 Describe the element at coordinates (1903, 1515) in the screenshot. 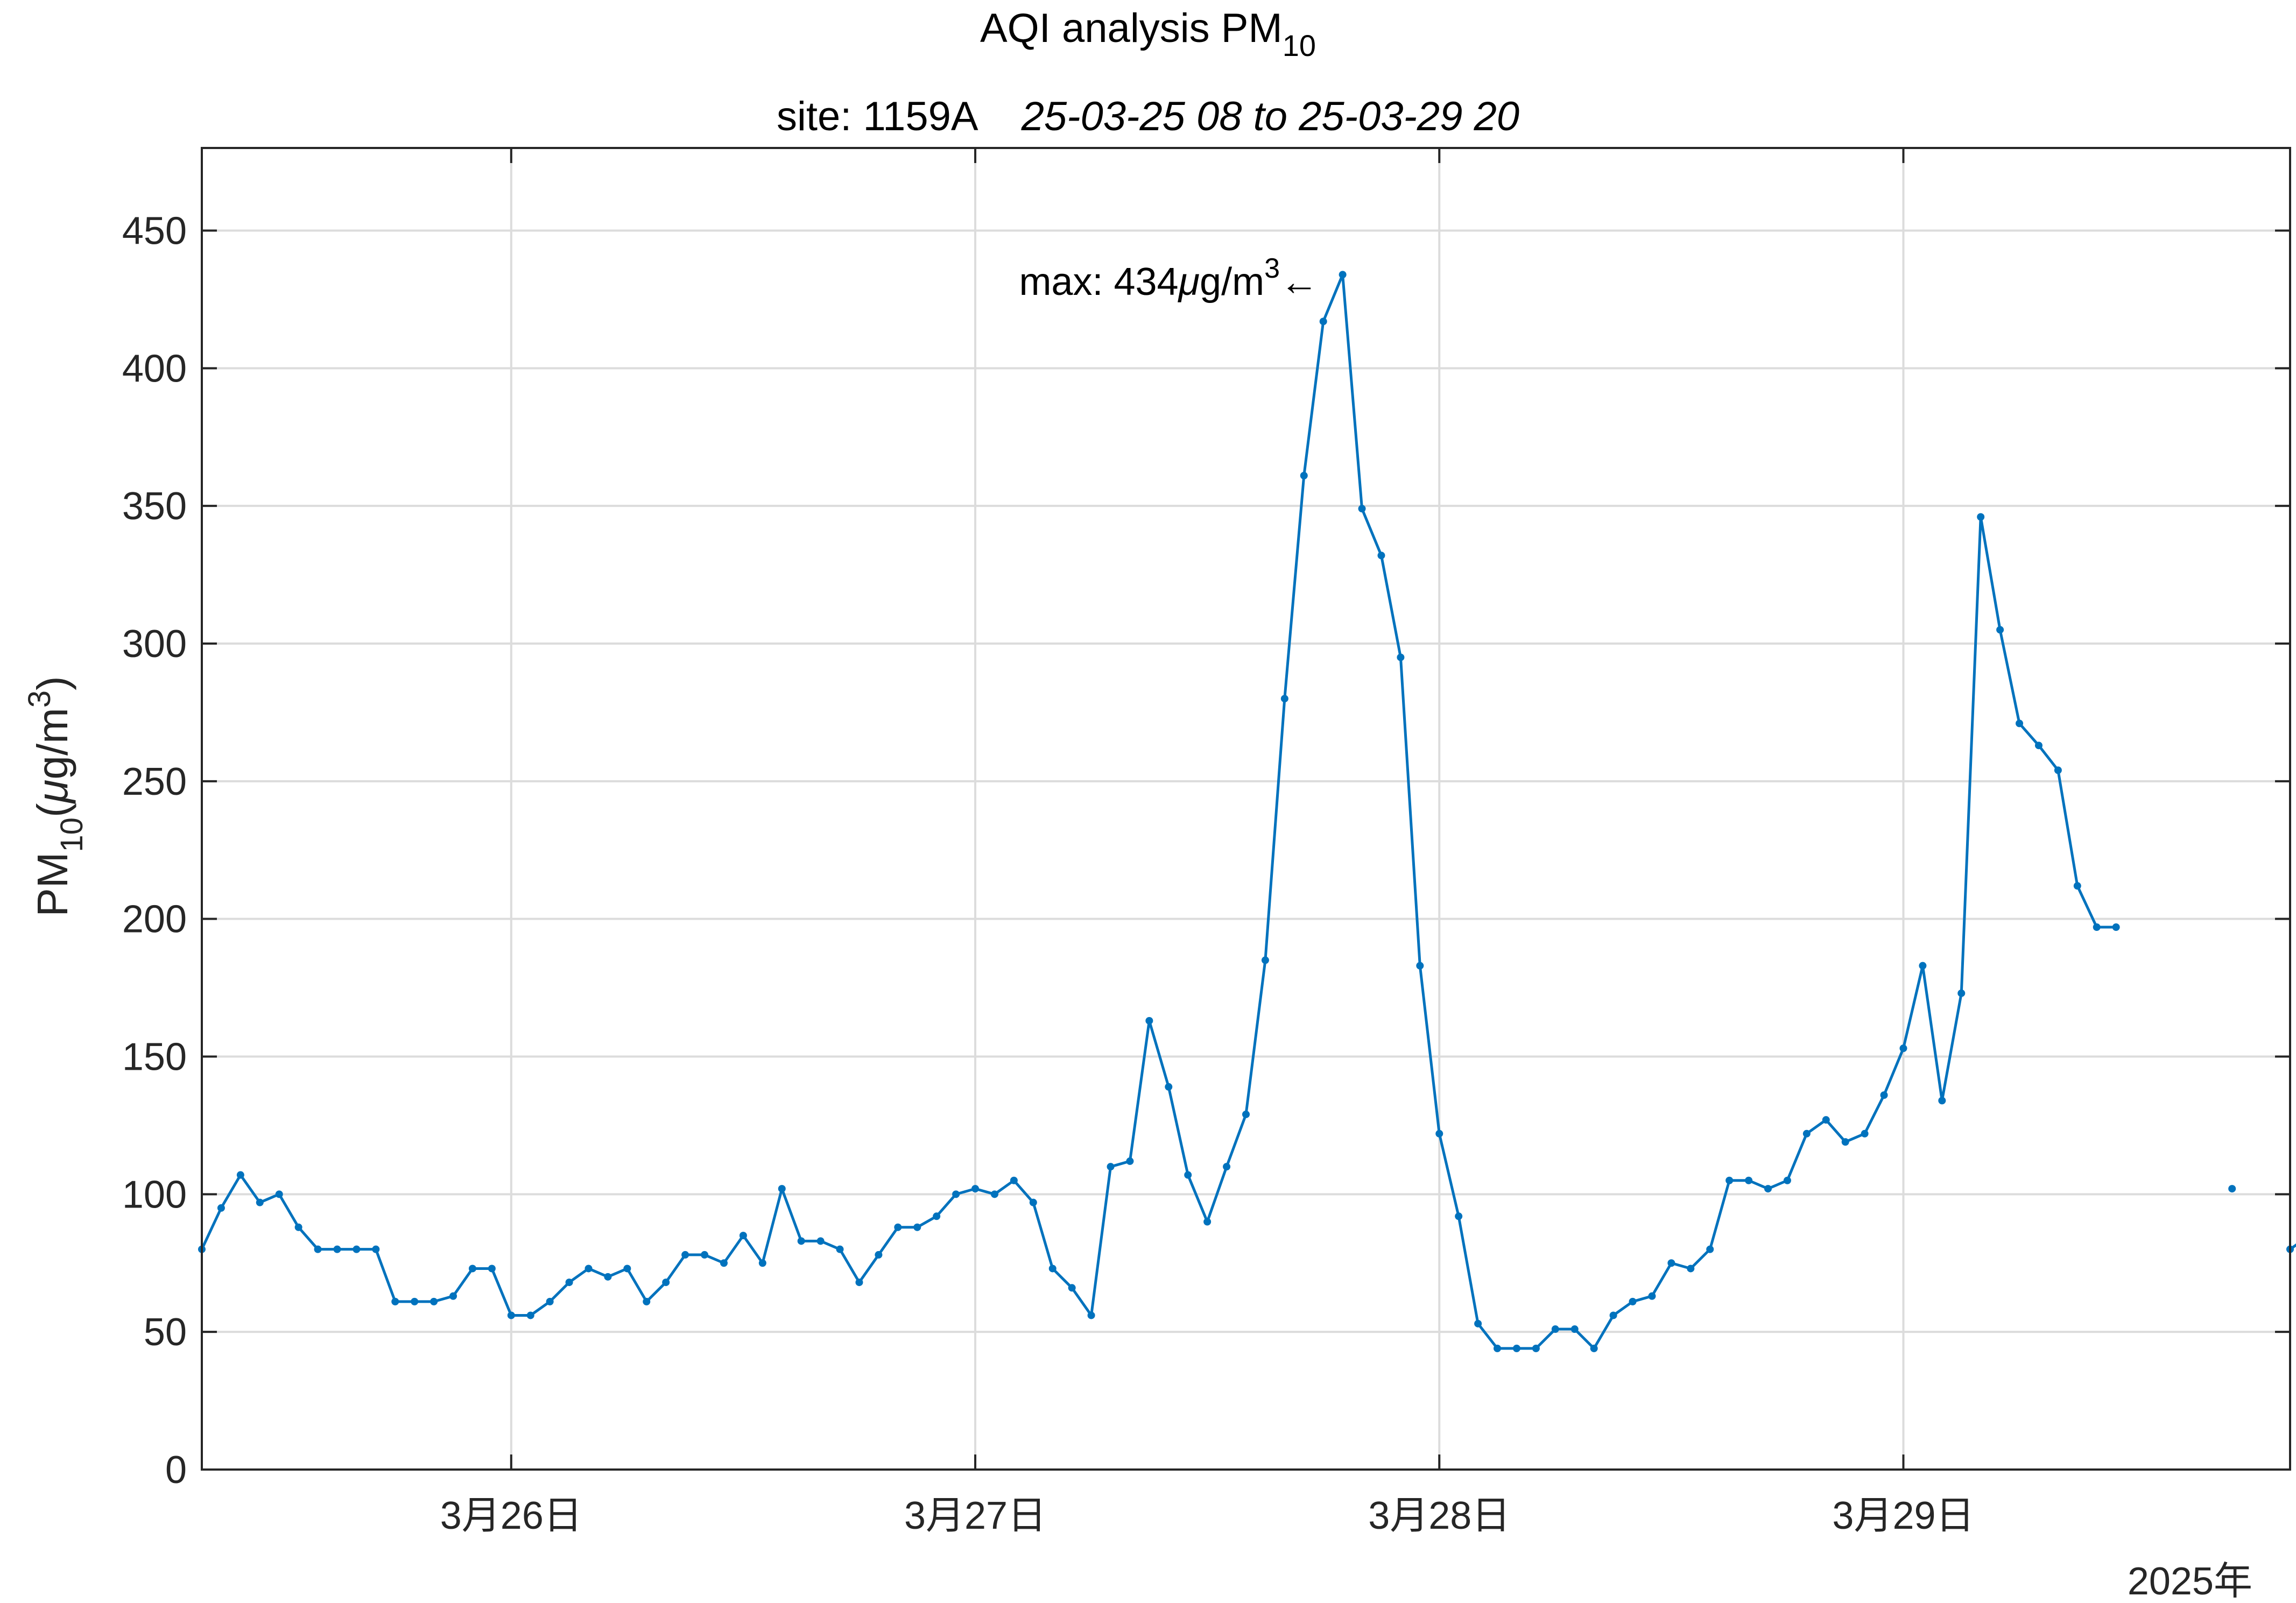

I see `x-tick-label: 3月29日` at that location.